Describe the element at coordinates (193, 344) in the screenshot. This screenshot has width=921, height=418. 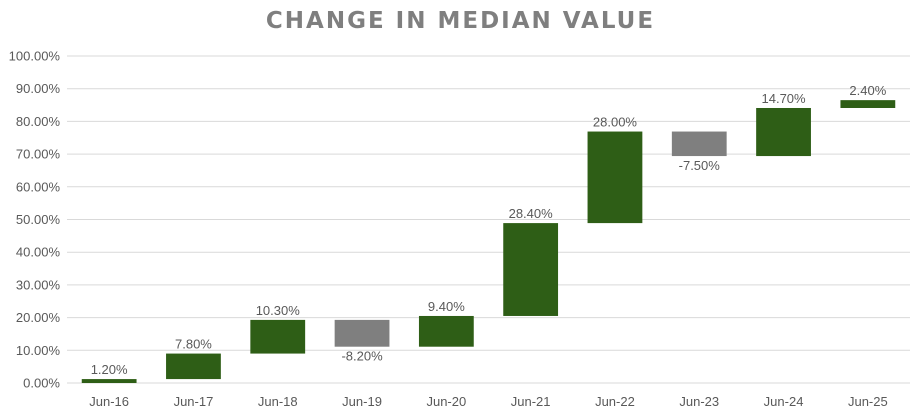
I see `data-label: 7.80%` at that location.